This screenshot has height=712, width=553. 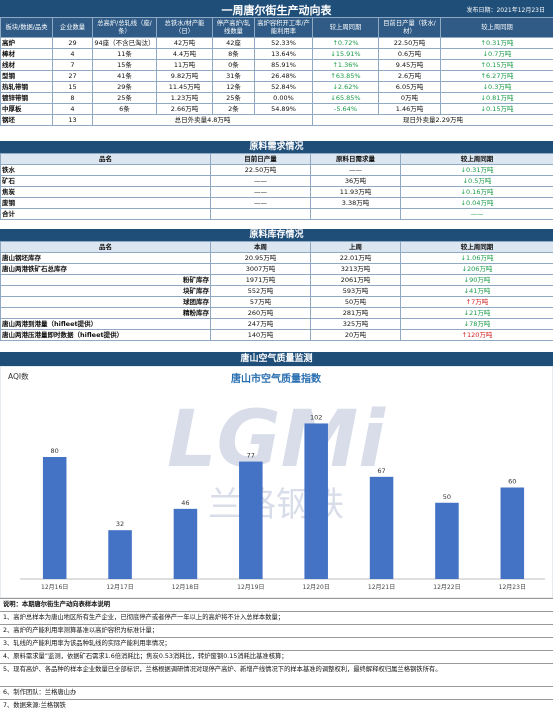 I want to click on material-name: 矿石, so click(x=105, y=181).